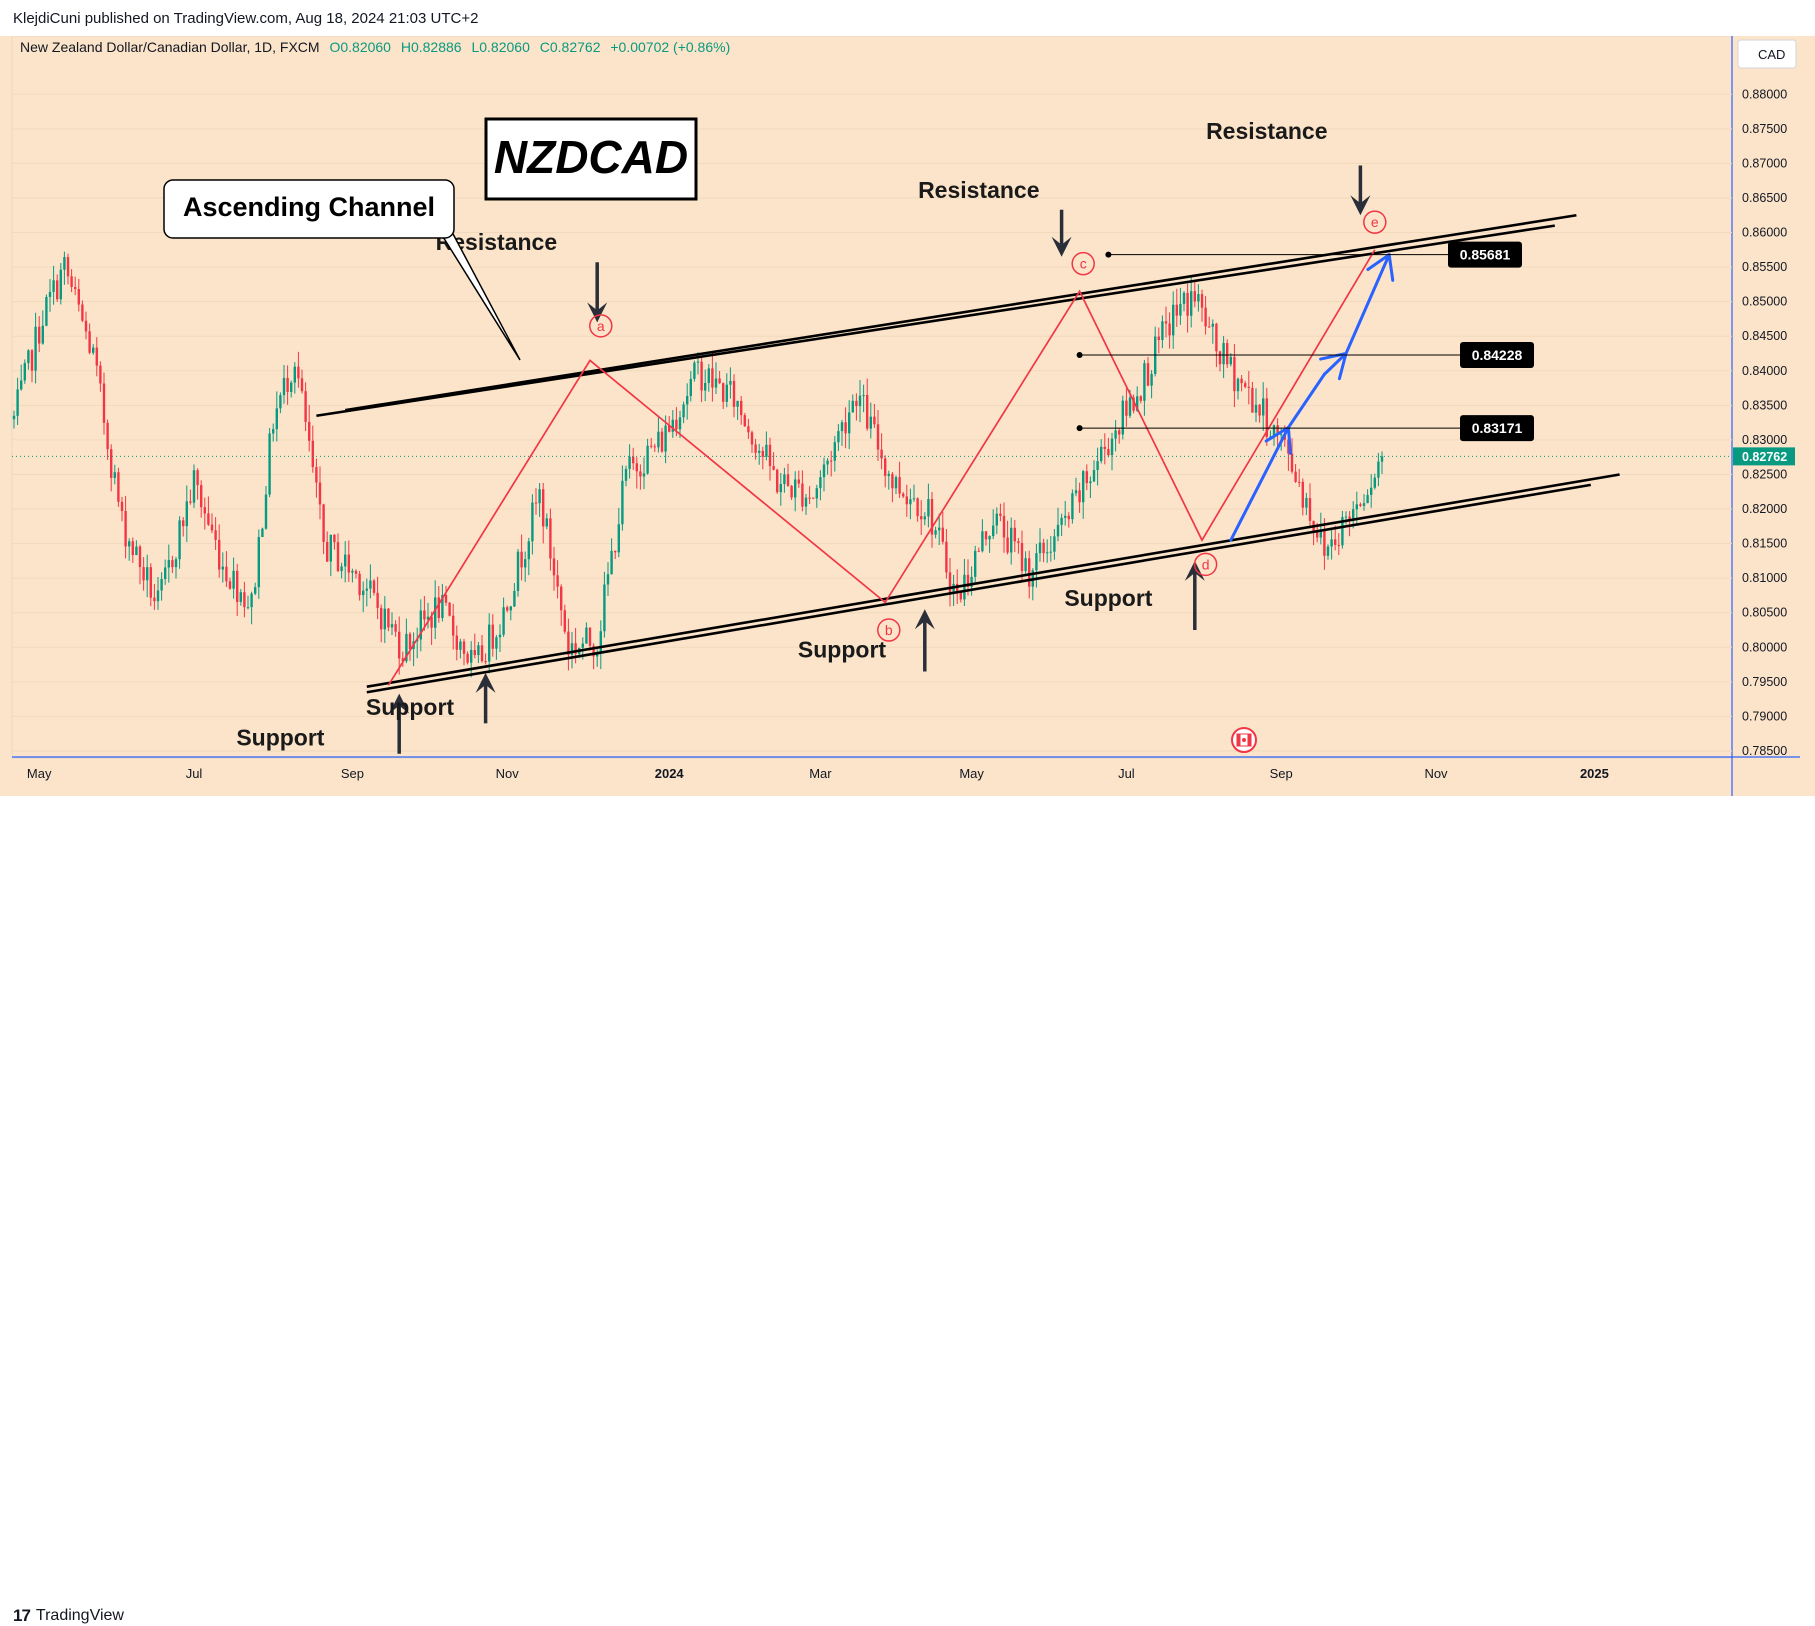 Image resolution: width=1815 pixels, height=1626 pixels. Describe the element at coordinates (1244, 740) in the screenshot. I see `event-marker` at that location.